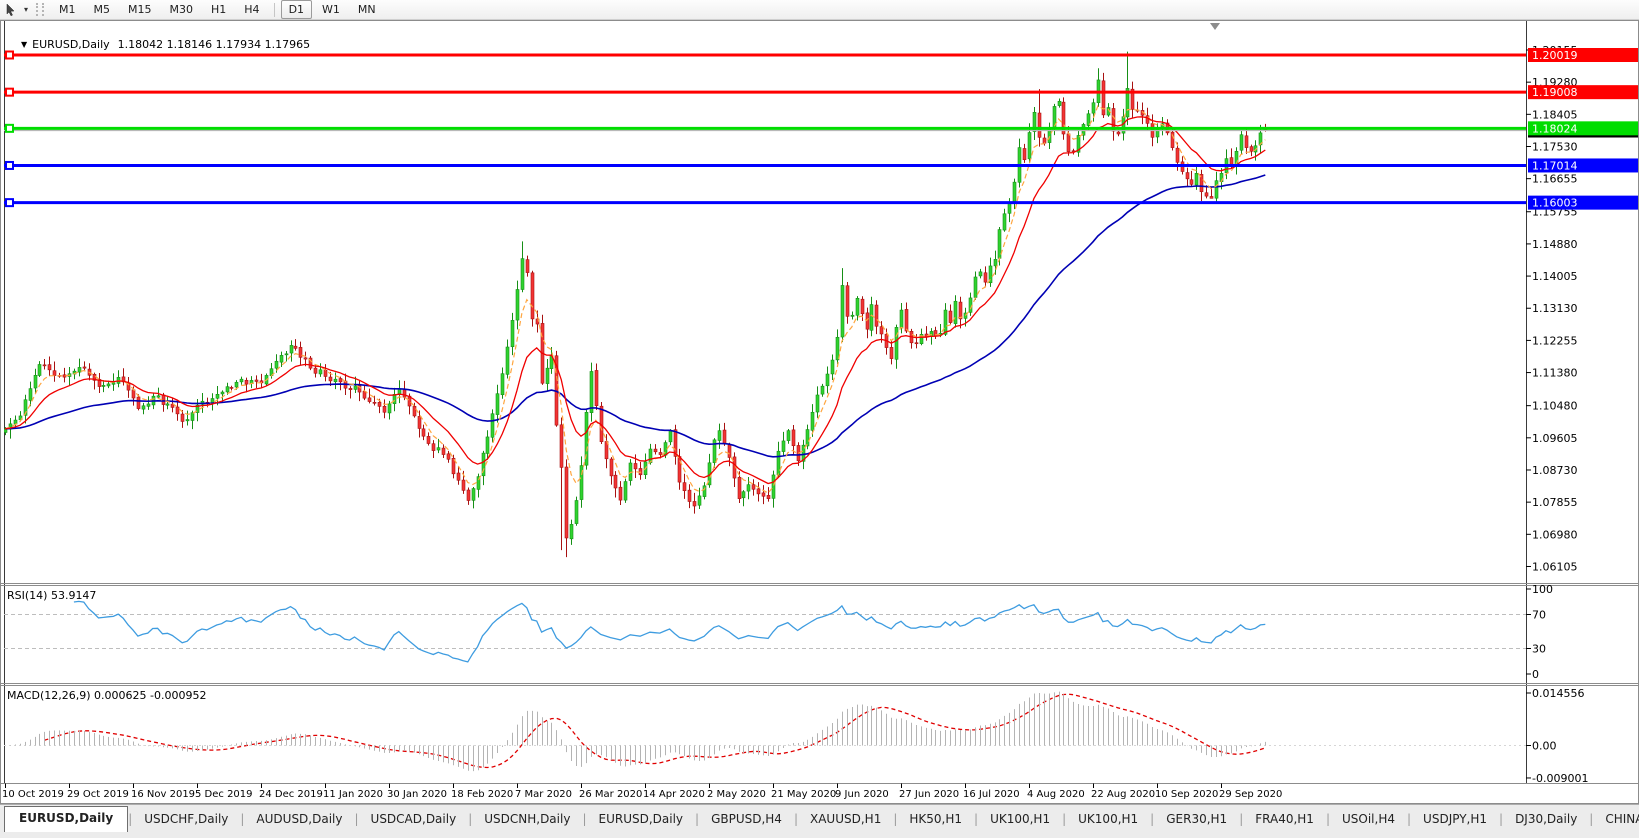 The image size is (1639, 838). I want to click on toolbar: ▾ M1 M5 M15 M30 H1 H4 D1 W1 MN, so click(819, 10).